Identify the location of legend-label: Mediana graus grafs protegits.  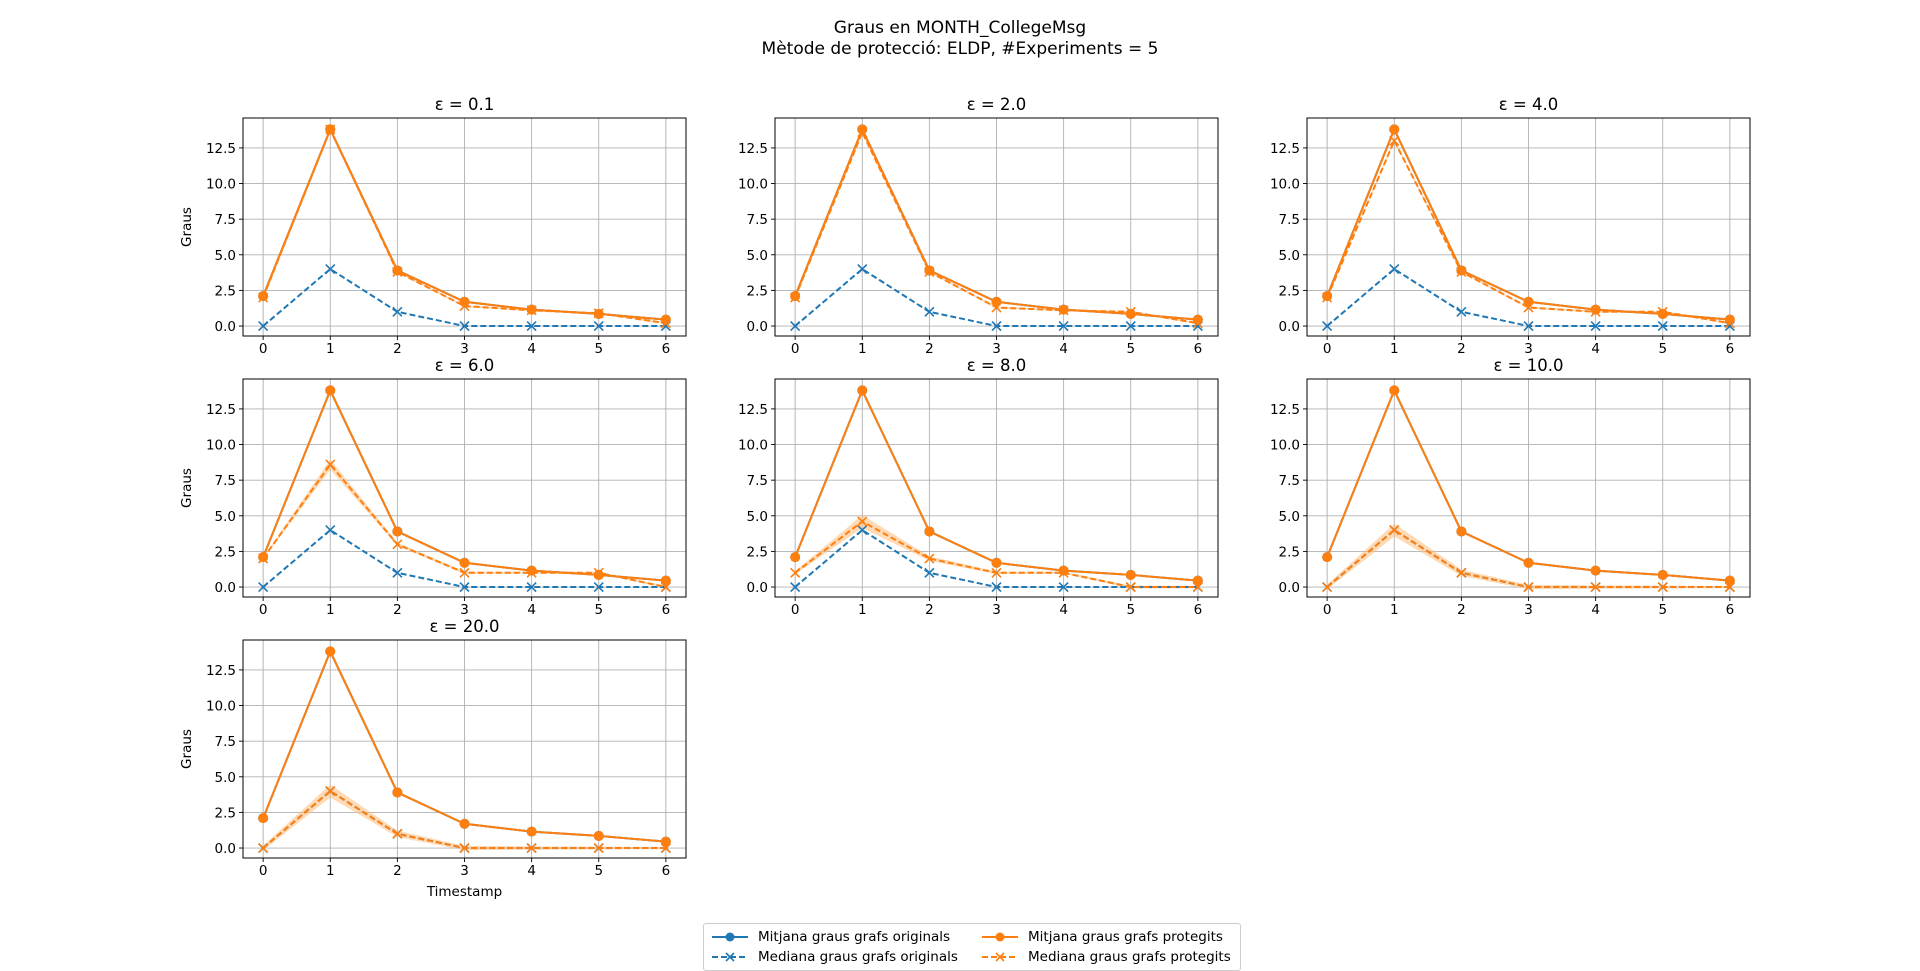
(1129, 957).